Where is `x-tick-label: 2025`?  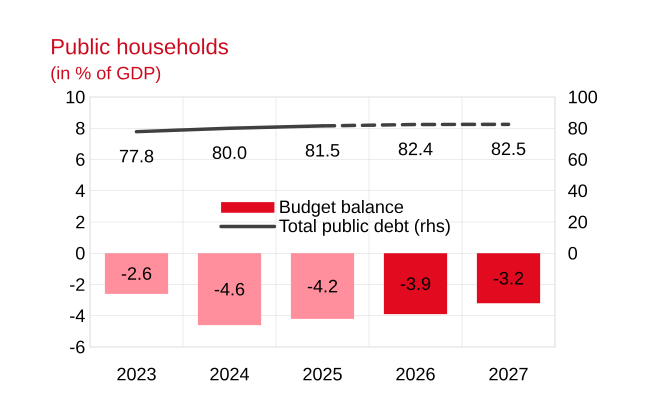 x-tick-label: 2025 is located at coordinates (322, 374).